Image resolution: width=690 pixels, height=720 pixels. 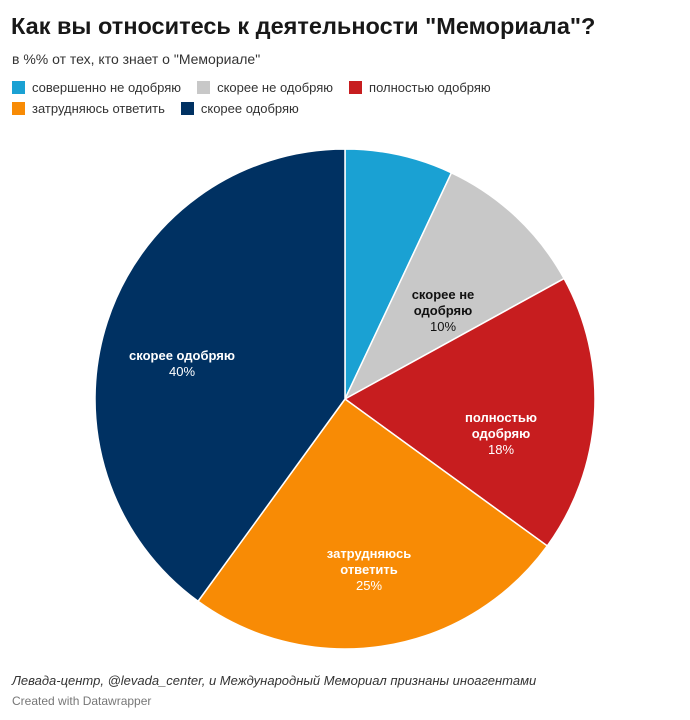 What do you see at coordinates (136, 59) in the screenshot?
I see `chart-subtitle: в %% от тех, кто знает о "Мемориале"` at bounding box center [136, 59].